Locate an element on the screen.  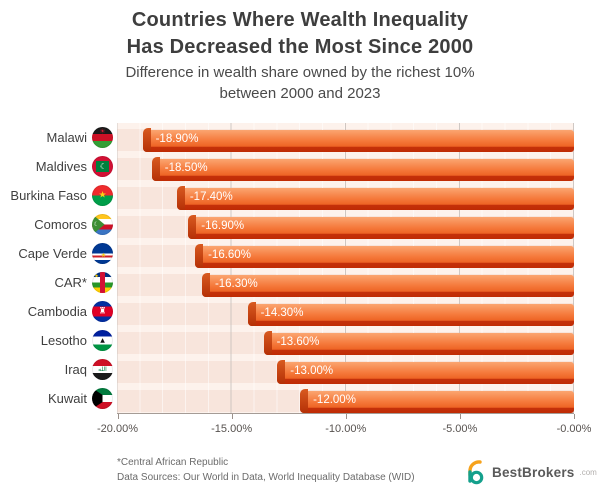
flag-icon: ♜ is located at coordinates (102, 311).